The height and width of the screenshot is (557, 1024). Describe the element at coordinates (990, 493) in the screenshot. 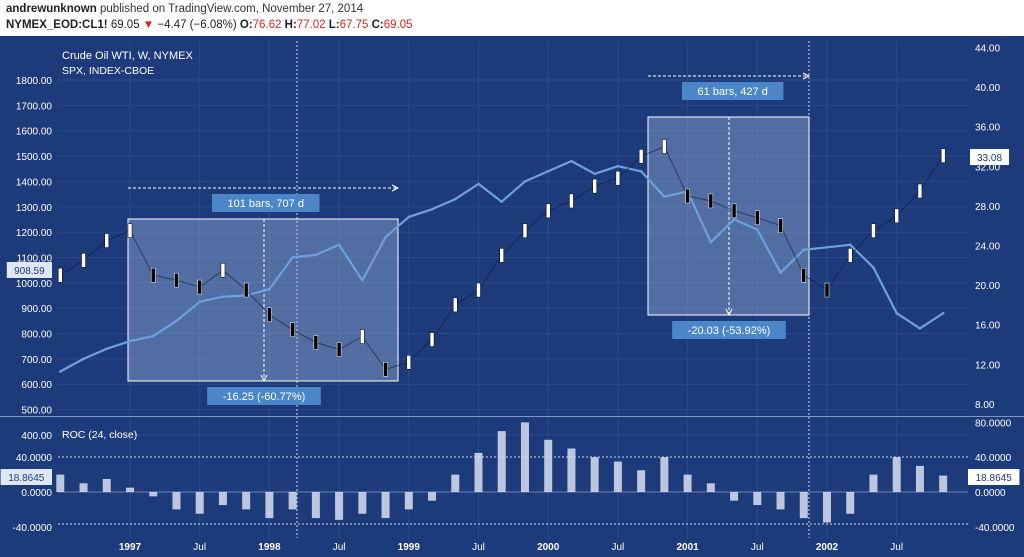

I see `roc-right-tick: 0.0000` at that location.